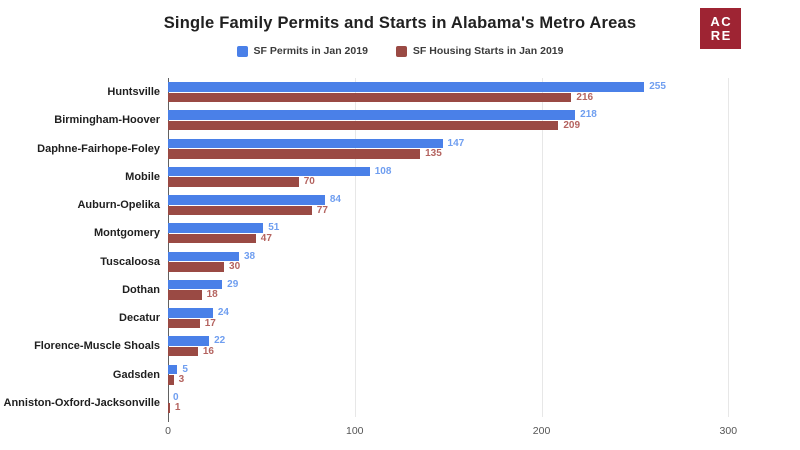 The width and height of the screenshot is (800, 450). What do you see at coordinates (168, 250) in the screenshot?
I see `y-axis-line` at bounding box center [168, 250].